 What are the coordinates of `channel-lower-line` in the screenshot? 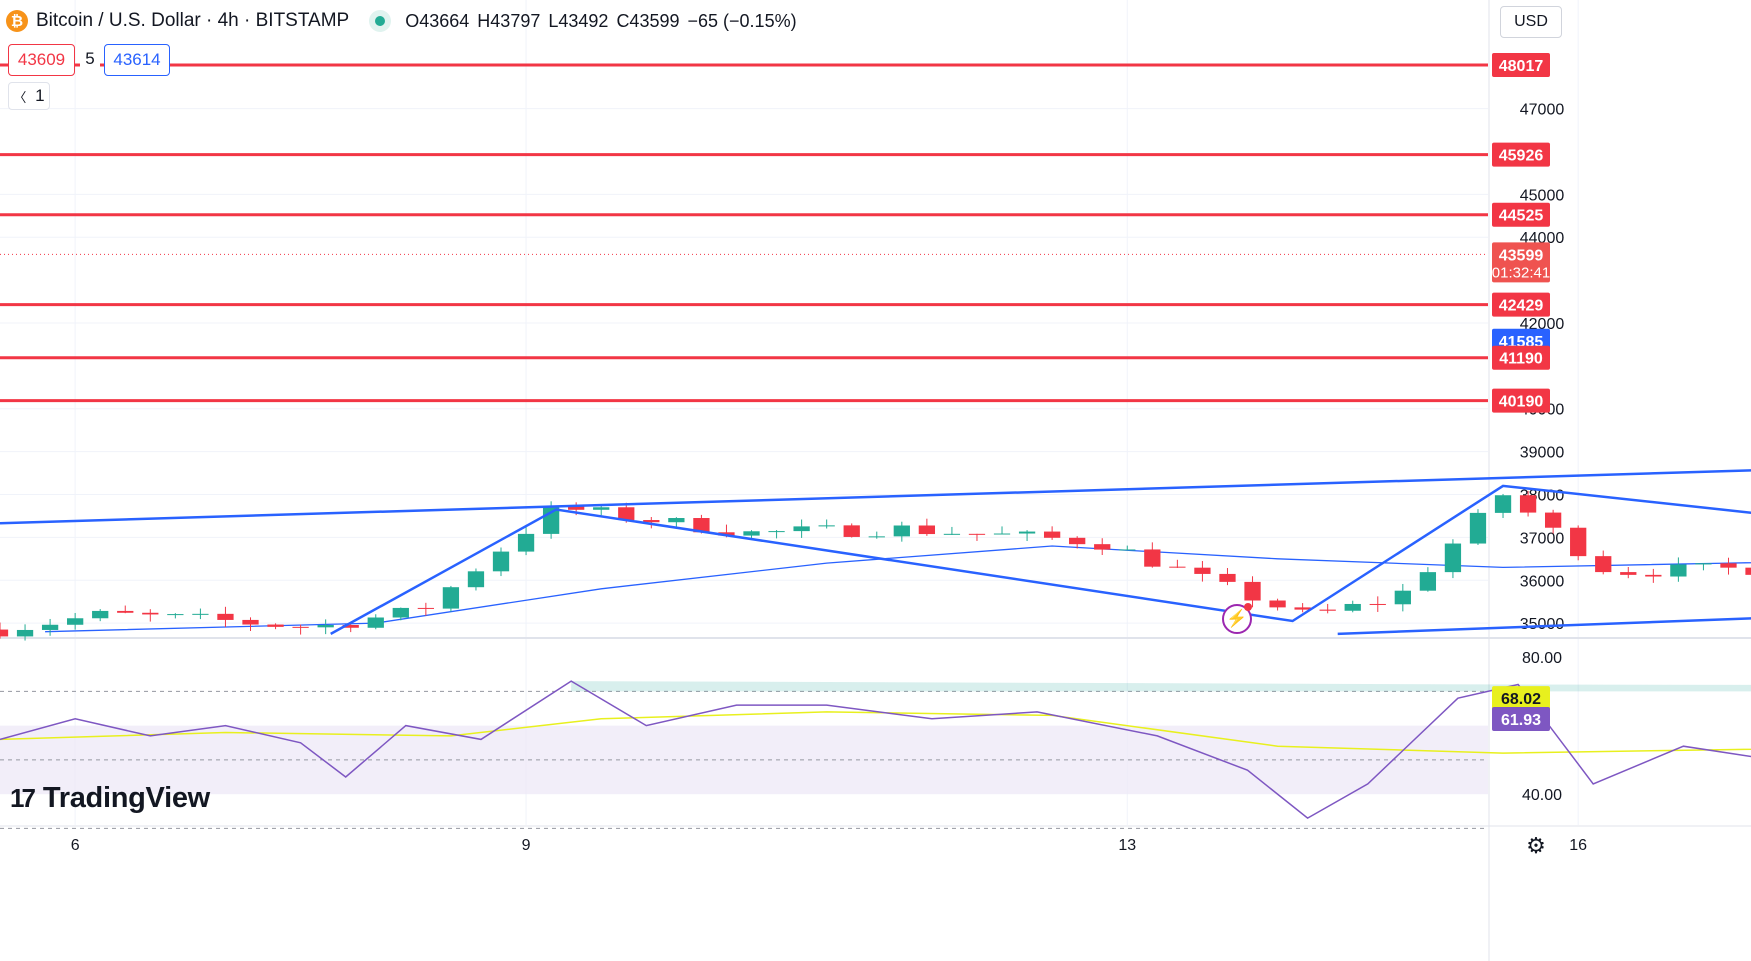 It's located at (1544, 626).